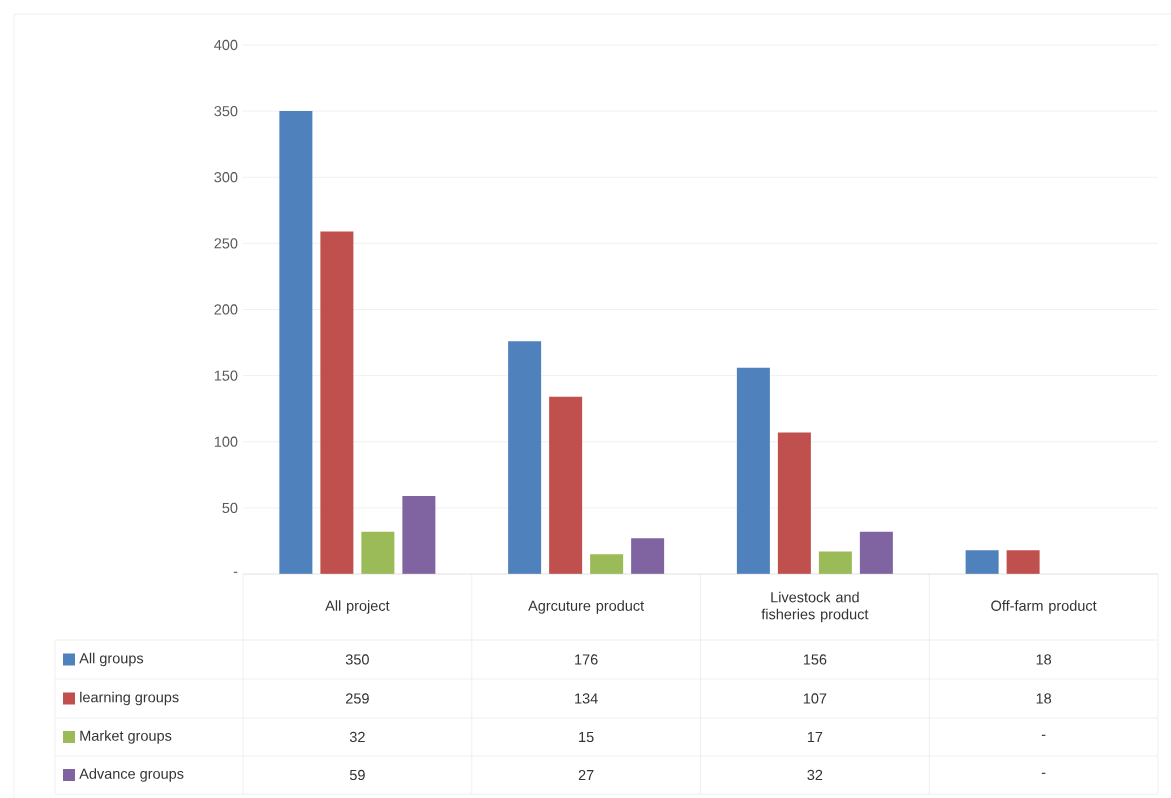 The width and height of the screenshot is (1171, 798). I want to click on y-tick-label: 150, so click(226, 375).